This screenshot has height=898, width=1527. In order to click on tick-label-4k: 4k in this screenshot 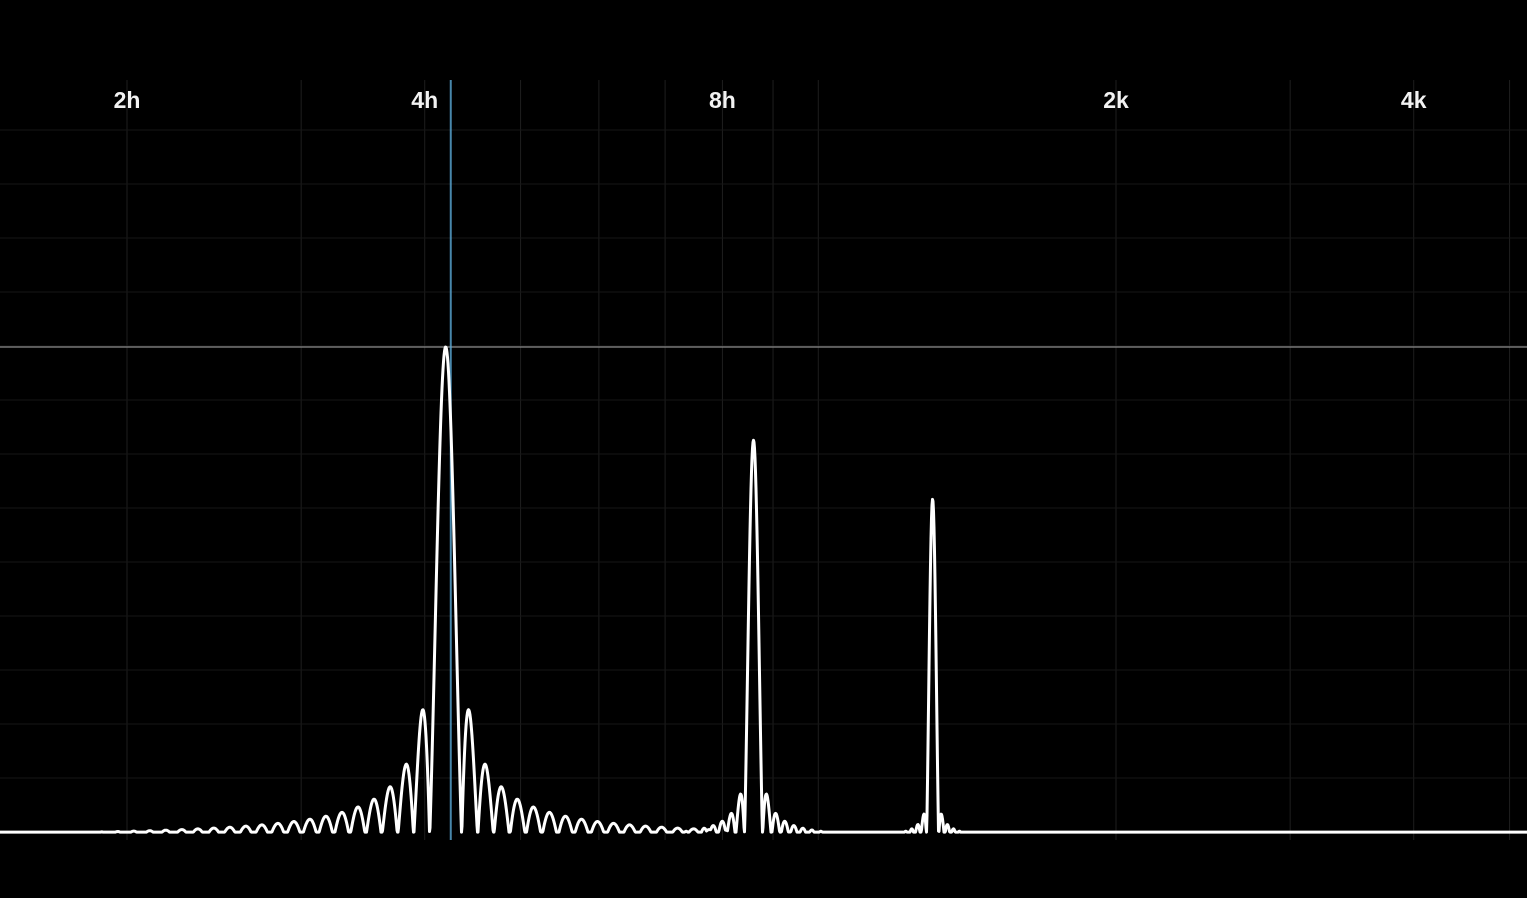, I will do `click(1414, 100)`.